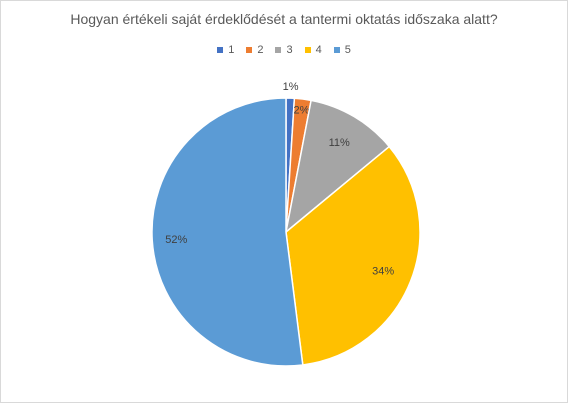 This screenshot has height=403, width=568. Describe the element at coordinates (260, 50) in the screenshot. I see `legend-label-2: 2` at that location.